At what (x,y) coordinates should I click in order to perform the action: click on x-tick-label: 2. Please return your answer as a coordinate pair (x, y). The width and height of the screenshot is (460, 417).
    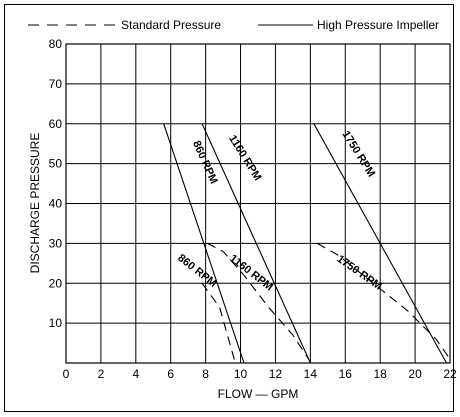
    Looking at the image, I should click on (101, 374).